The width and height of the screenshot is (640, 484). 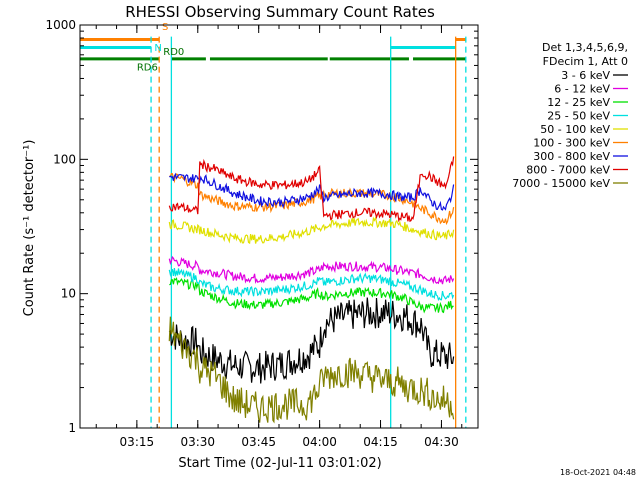 I want to click on annotation-n: N, so click(x=157, y=48).